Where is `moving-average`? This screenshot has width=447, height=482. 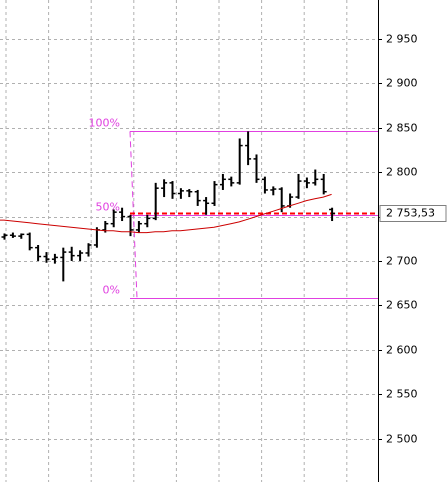
moving-average is located at coordinates (166, 213).